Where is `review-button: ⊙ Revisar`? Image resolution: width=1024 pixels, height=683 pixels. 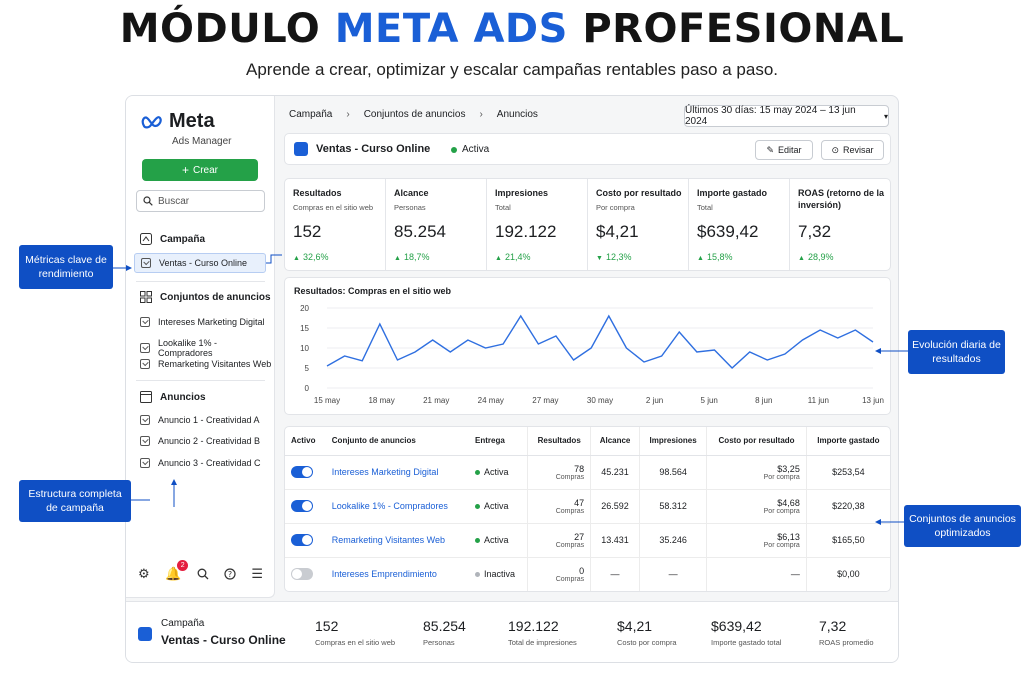
review-button: ⊙ Revisar is located at coordinates (852, 150).